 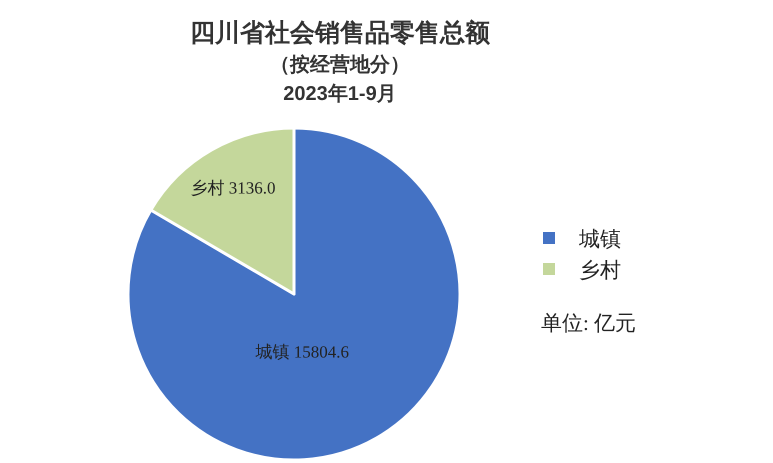 What do you see at coordinates (600, 270) in the screenshot?
I see `legend-label: 乡村` at bounding box center [600, 270].